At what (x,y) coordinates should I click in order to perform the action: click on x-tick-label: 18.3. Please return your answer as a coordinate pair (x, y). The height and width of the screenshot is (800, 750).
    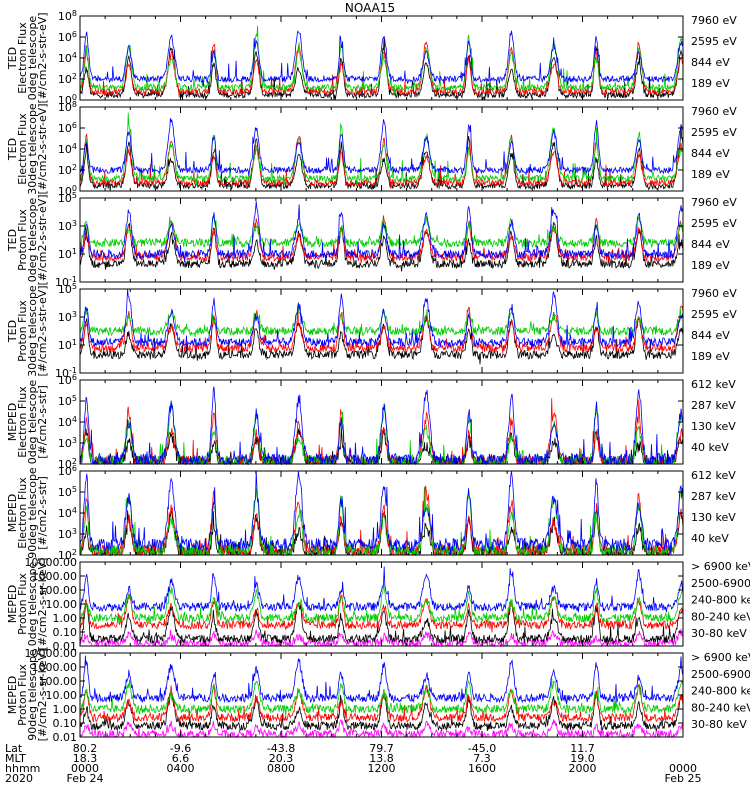
    Looking at the image, I should click on (85, 758).